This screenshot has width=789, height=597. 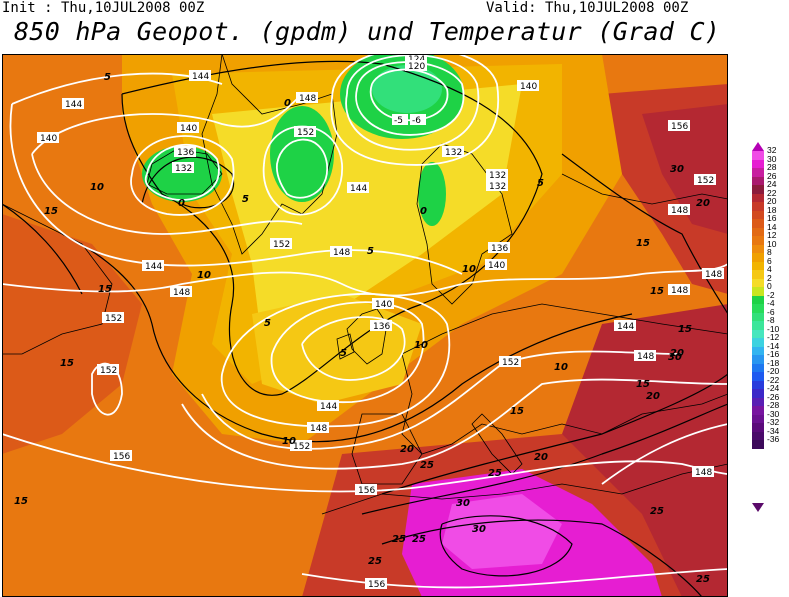 I want to click on geo-label-148-urals: 148, so click(x=679, y=210).